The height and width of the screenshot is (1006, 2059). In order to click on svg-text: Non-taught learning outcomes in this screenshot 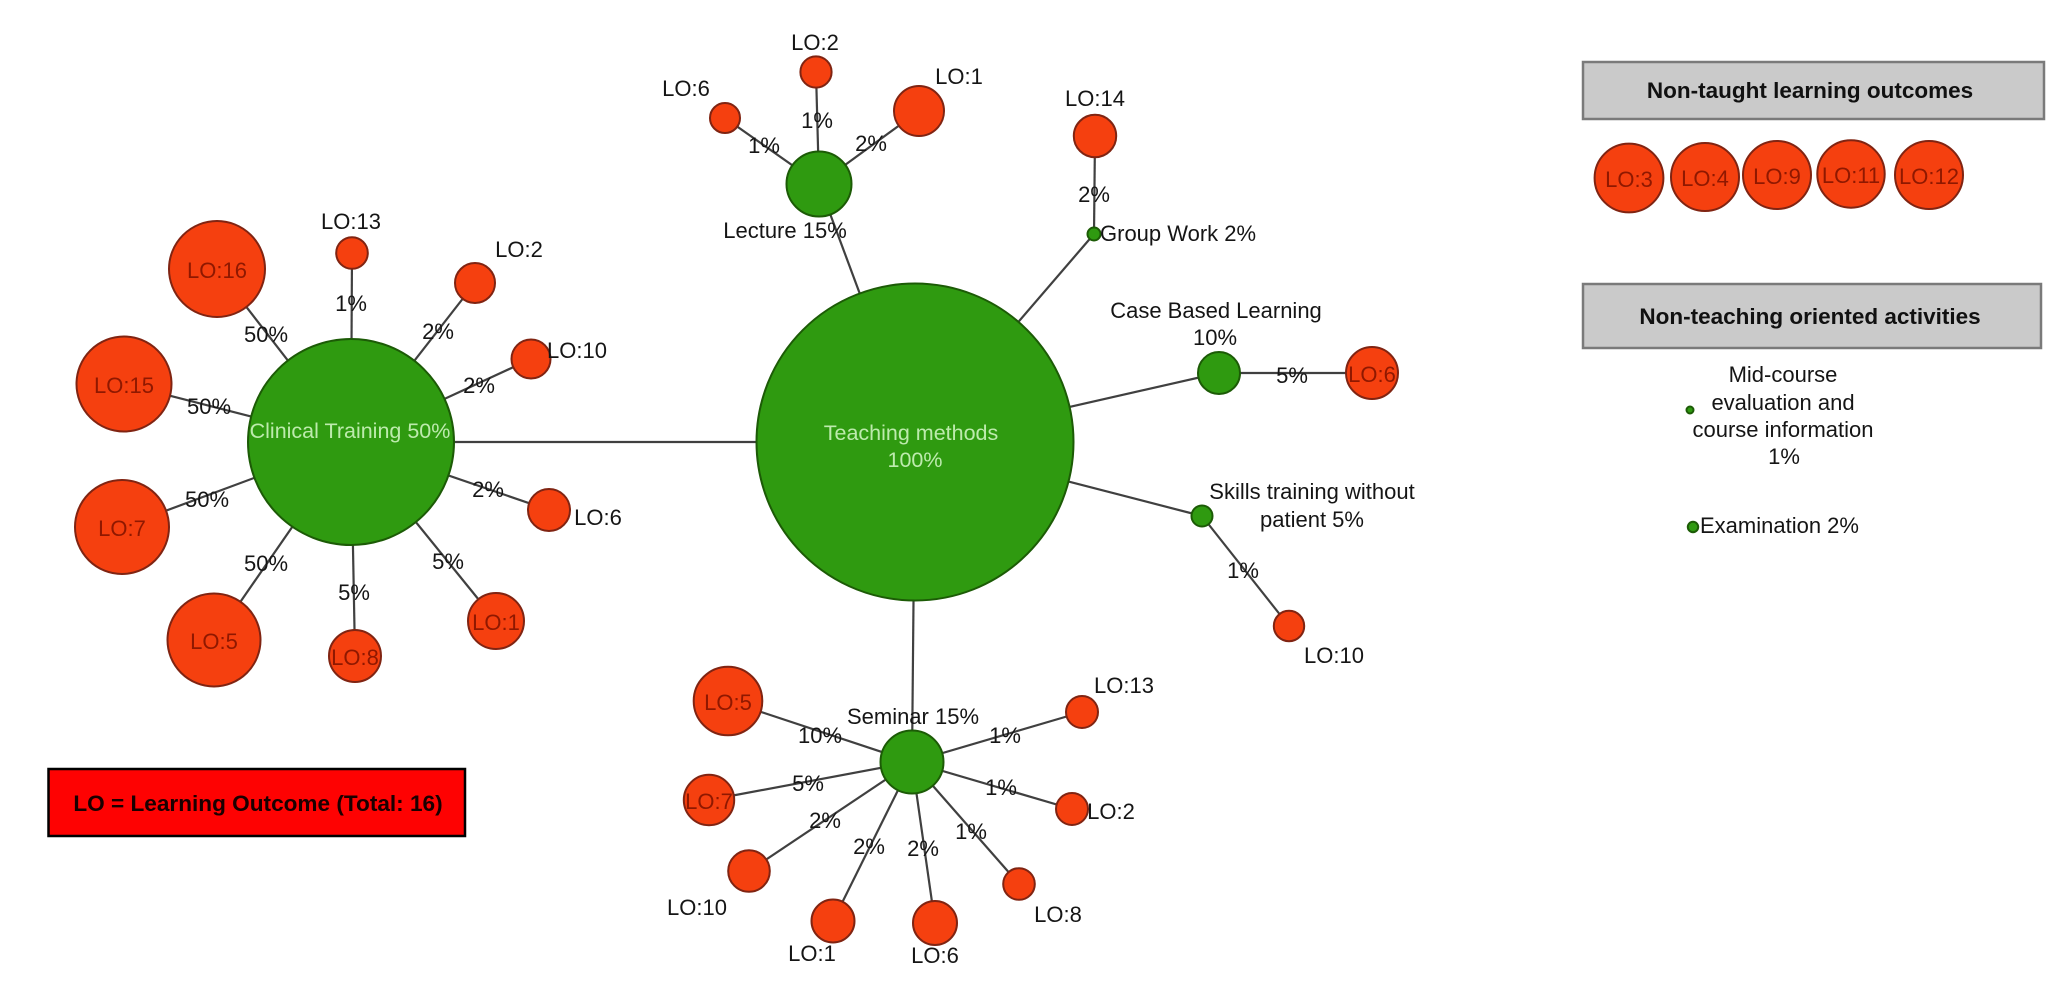, I will do `click(1810, 90)`.